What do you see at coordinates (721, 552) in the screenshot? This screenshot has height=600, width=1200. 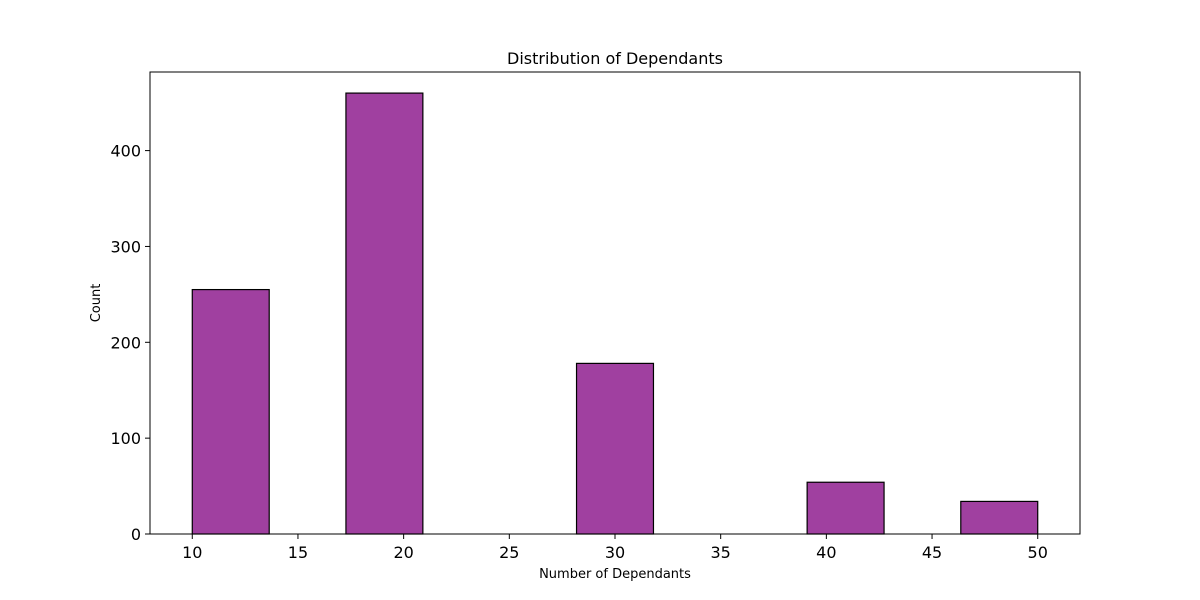 I see `x-tick-label-5: 35` at bounding box center [721, 552].